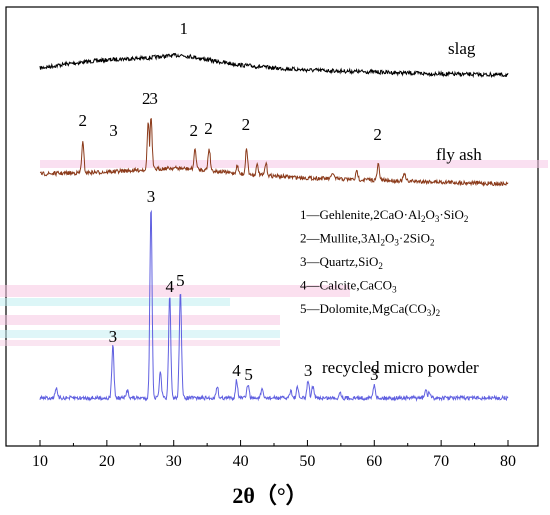 This screenshot has width=550, height=515. What do you see at coordinates (348, 286) in the screenshot?
I see `legend-entry: 4—Calcite,CaCO3` at bounding box center [348, 286].